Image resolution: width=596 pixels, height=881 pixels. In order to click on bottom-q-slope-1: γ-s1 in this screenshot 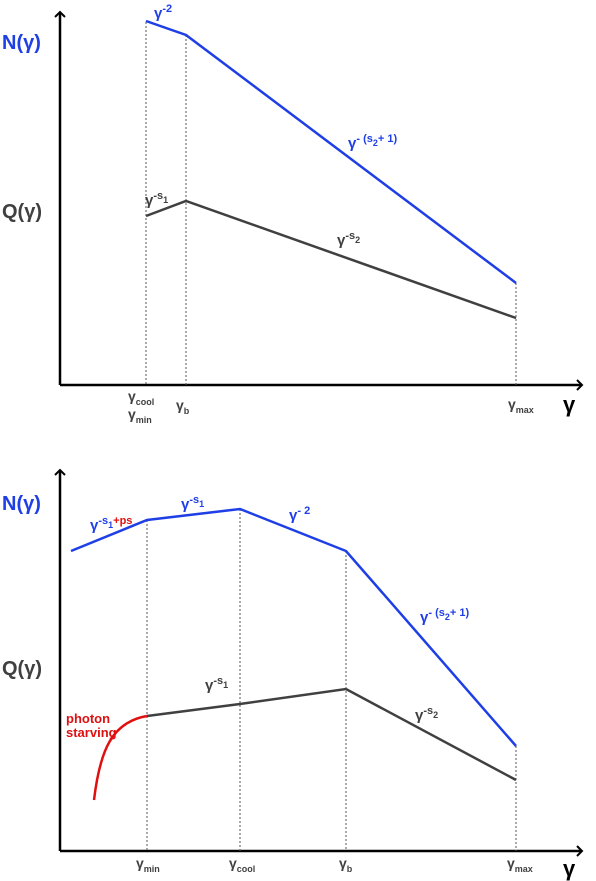, I will do `click(216, 684)`.